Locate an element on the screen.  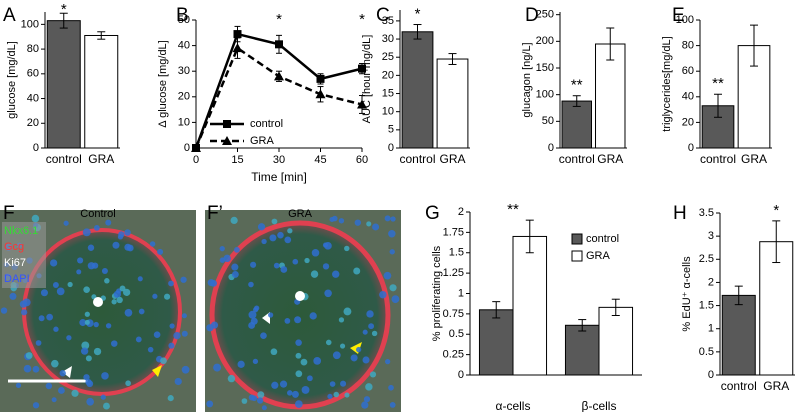
x-tick-label: 45 is located at coordinates (320, 160).